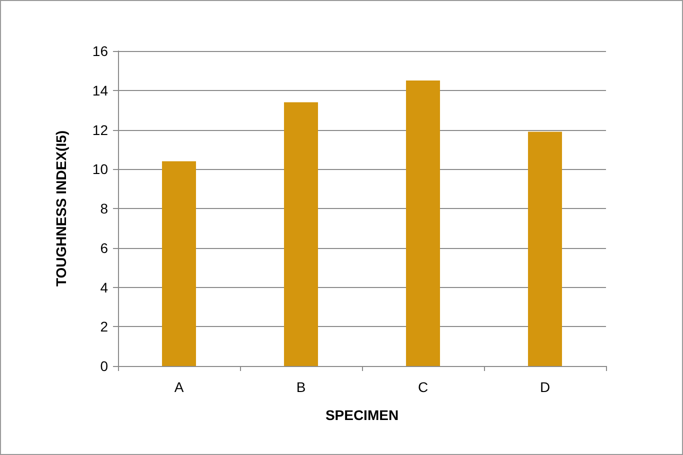  Describe the element at coordinates (100, 90) in the screenshot. I see `y-tick-label: 14` at that location.